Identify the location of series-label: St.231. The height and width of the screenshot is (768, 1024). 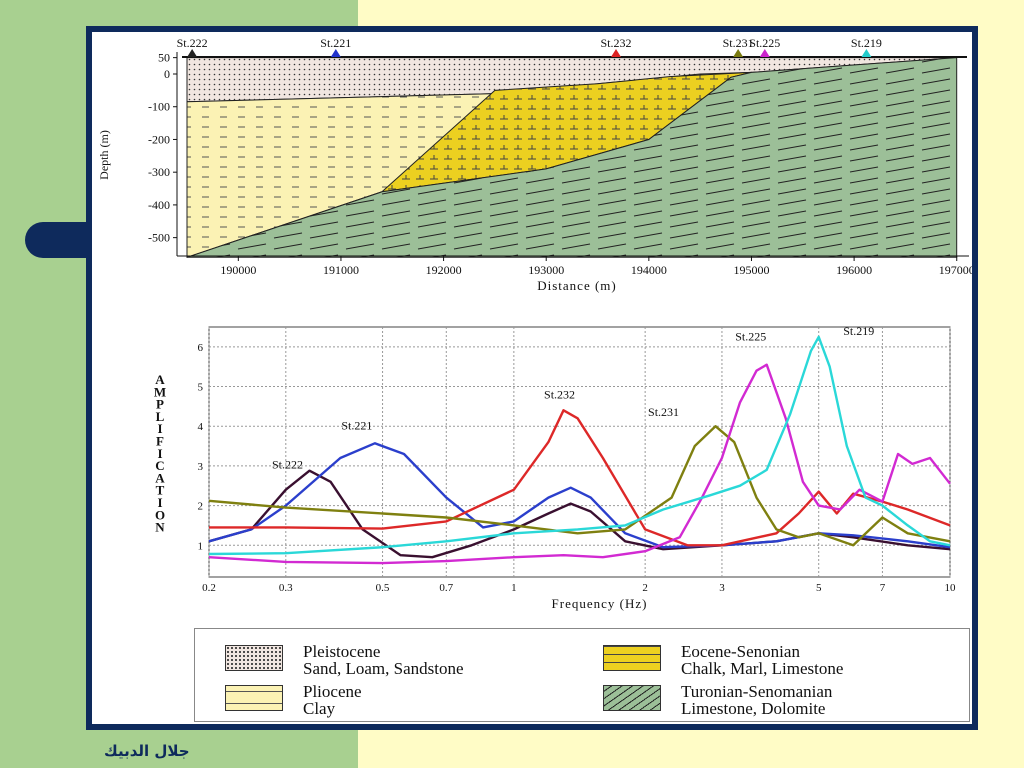
(663, 412).